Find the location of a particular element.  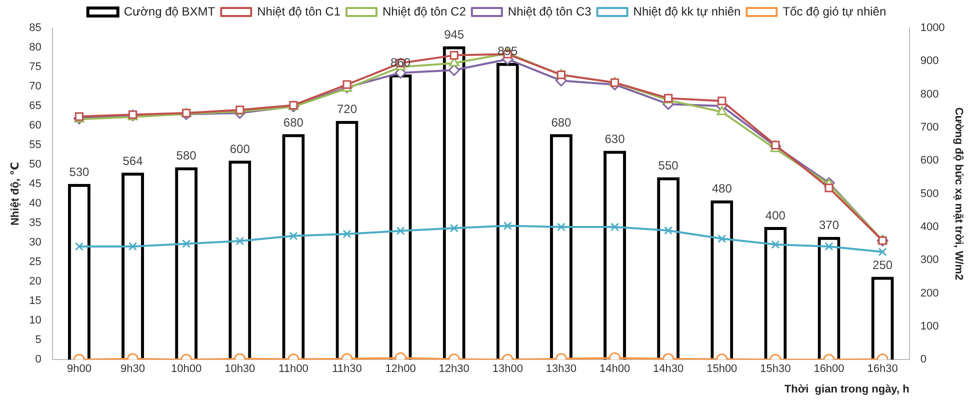

y2-tick-label: 400 is located at coordinates (929, 226).